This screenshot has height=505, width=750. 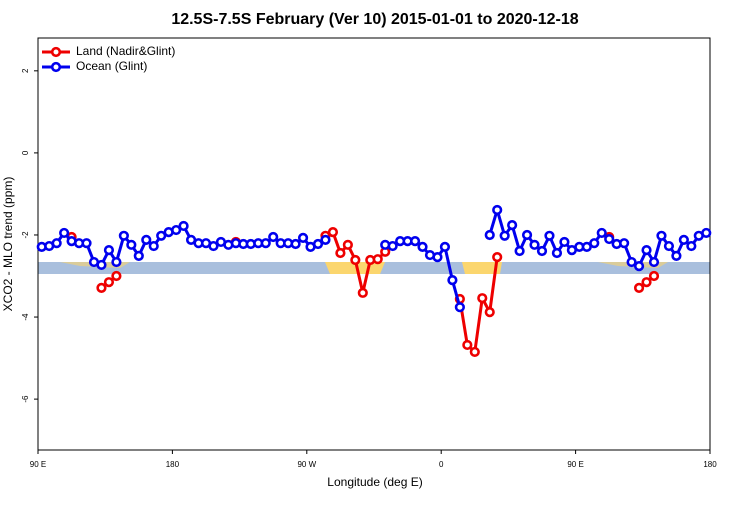 I want to click on land-strip, so click(x=482, y=268).